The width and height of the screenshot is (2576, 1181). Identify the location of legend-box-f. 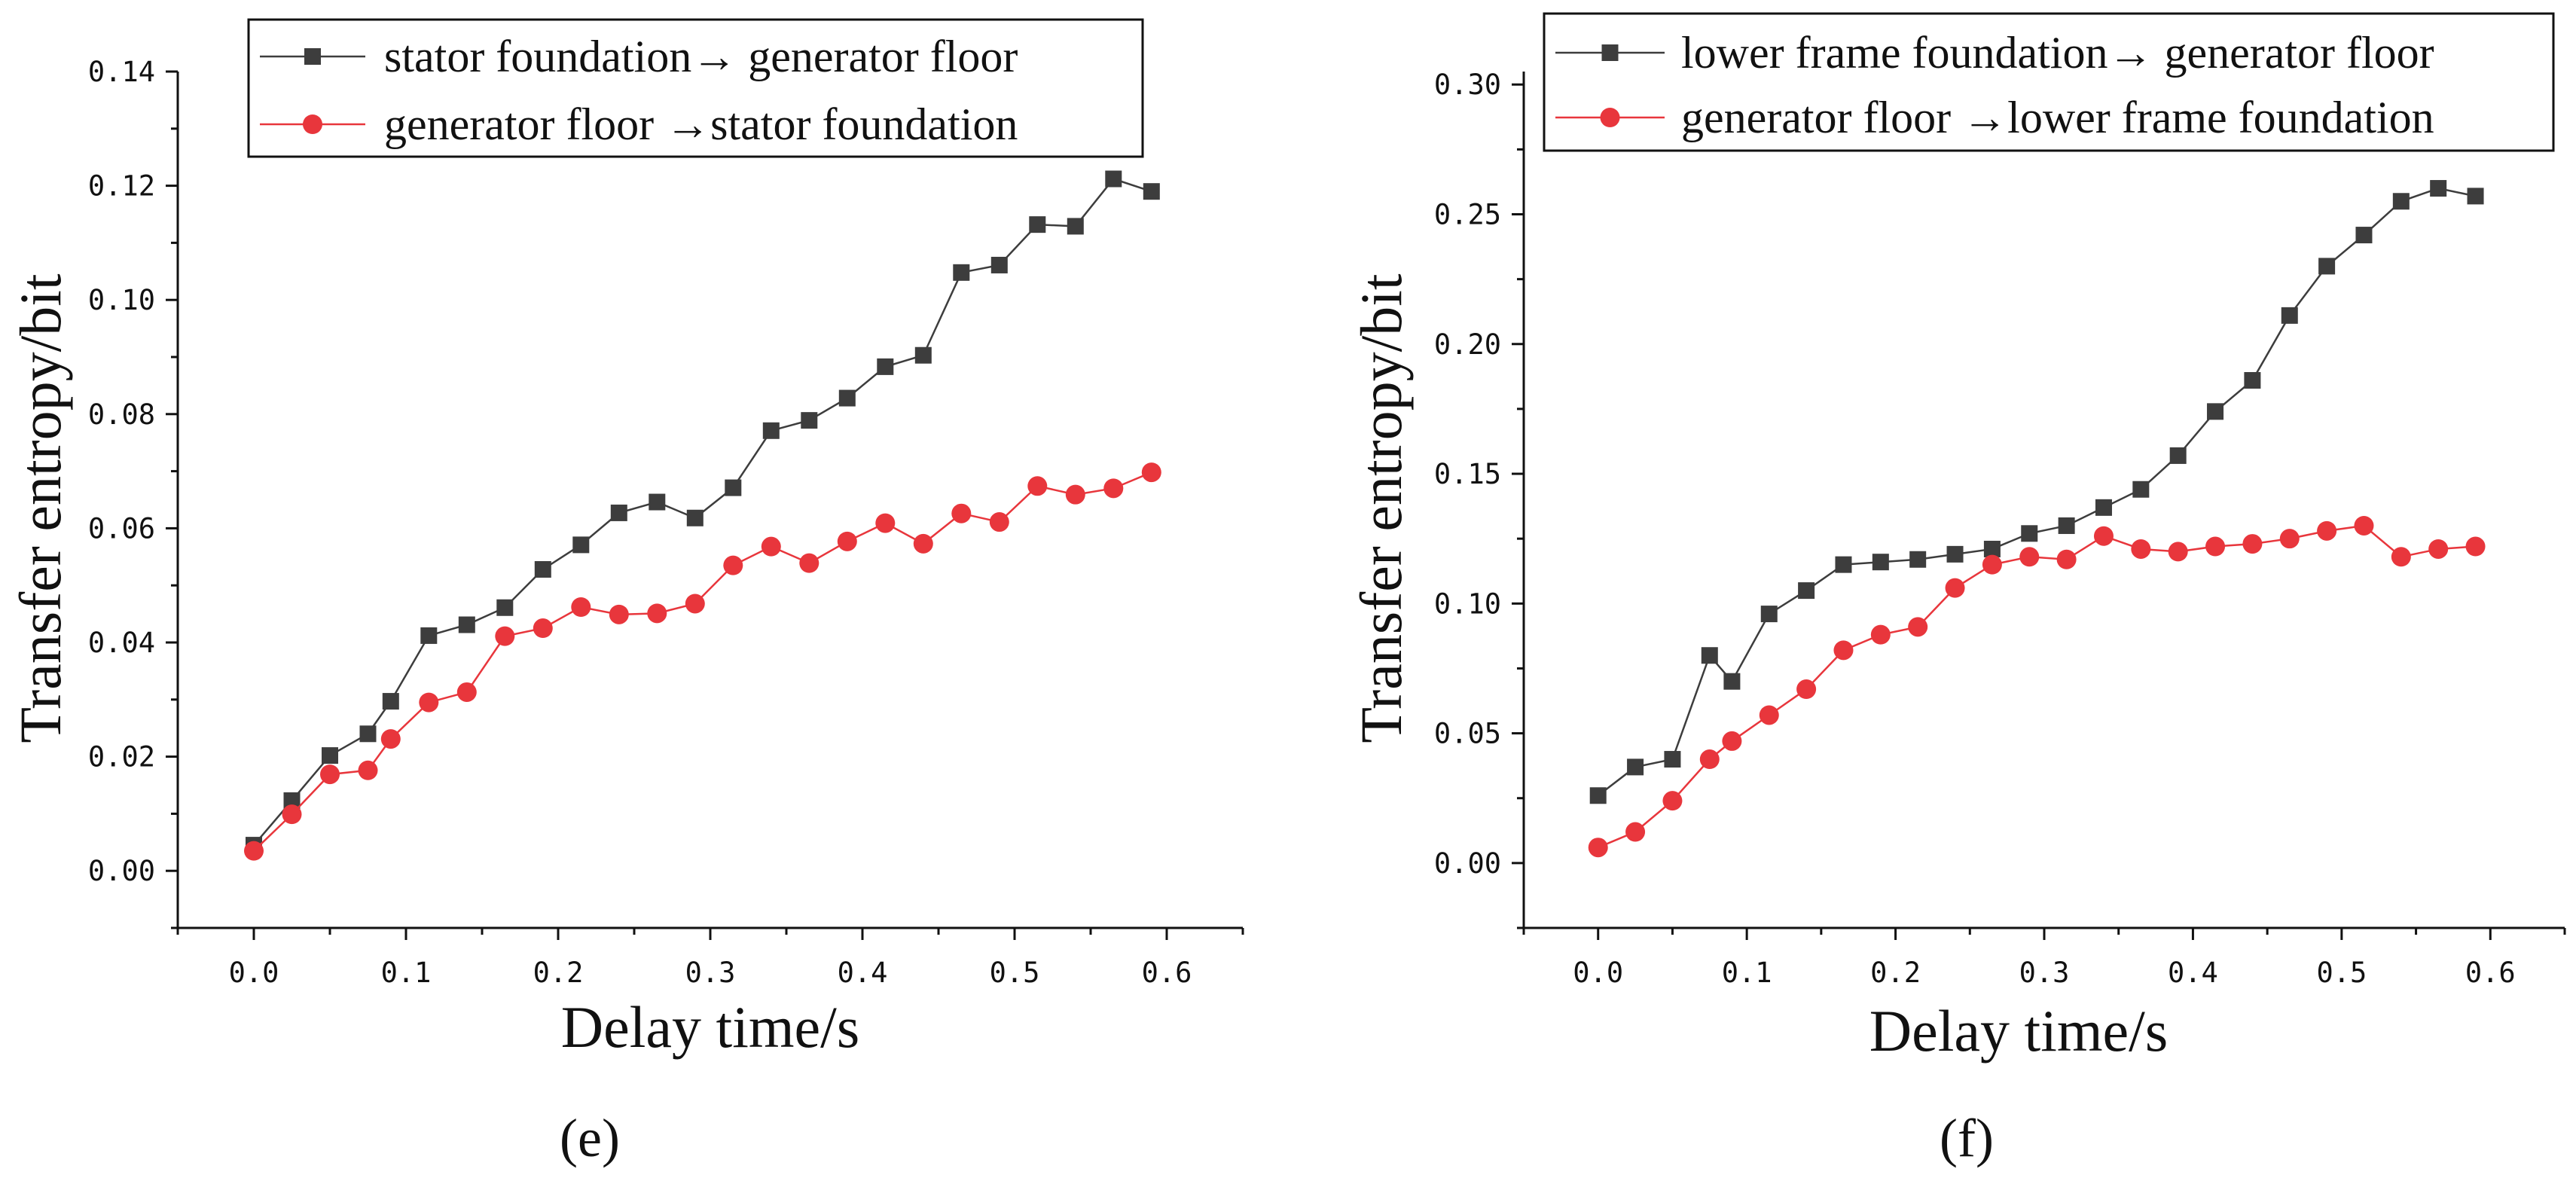
(2049, 82).